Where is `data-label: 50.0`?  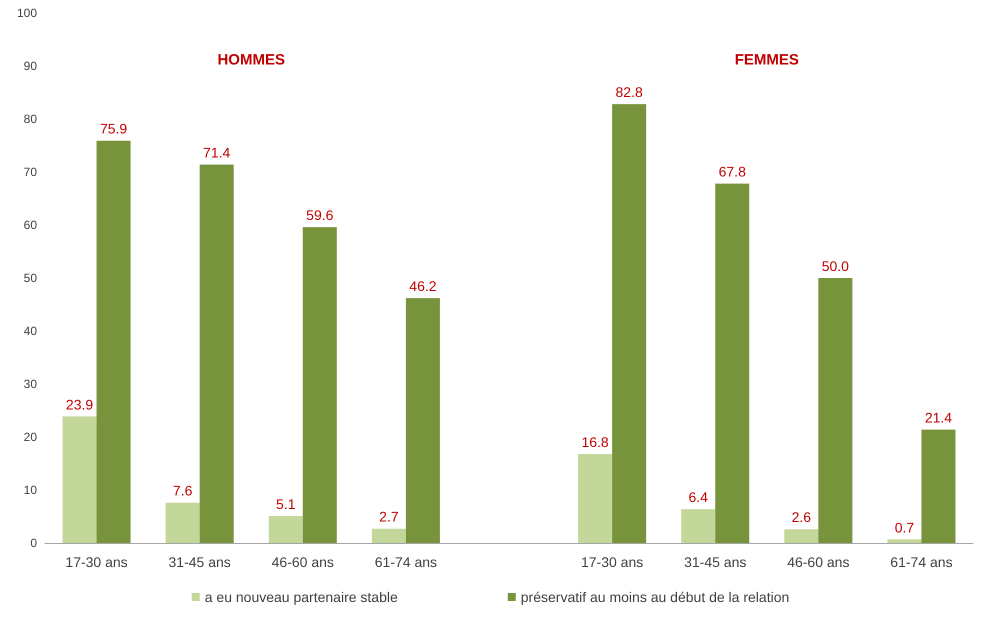
data-label: 50.0 is located at coordinates (836, 266).